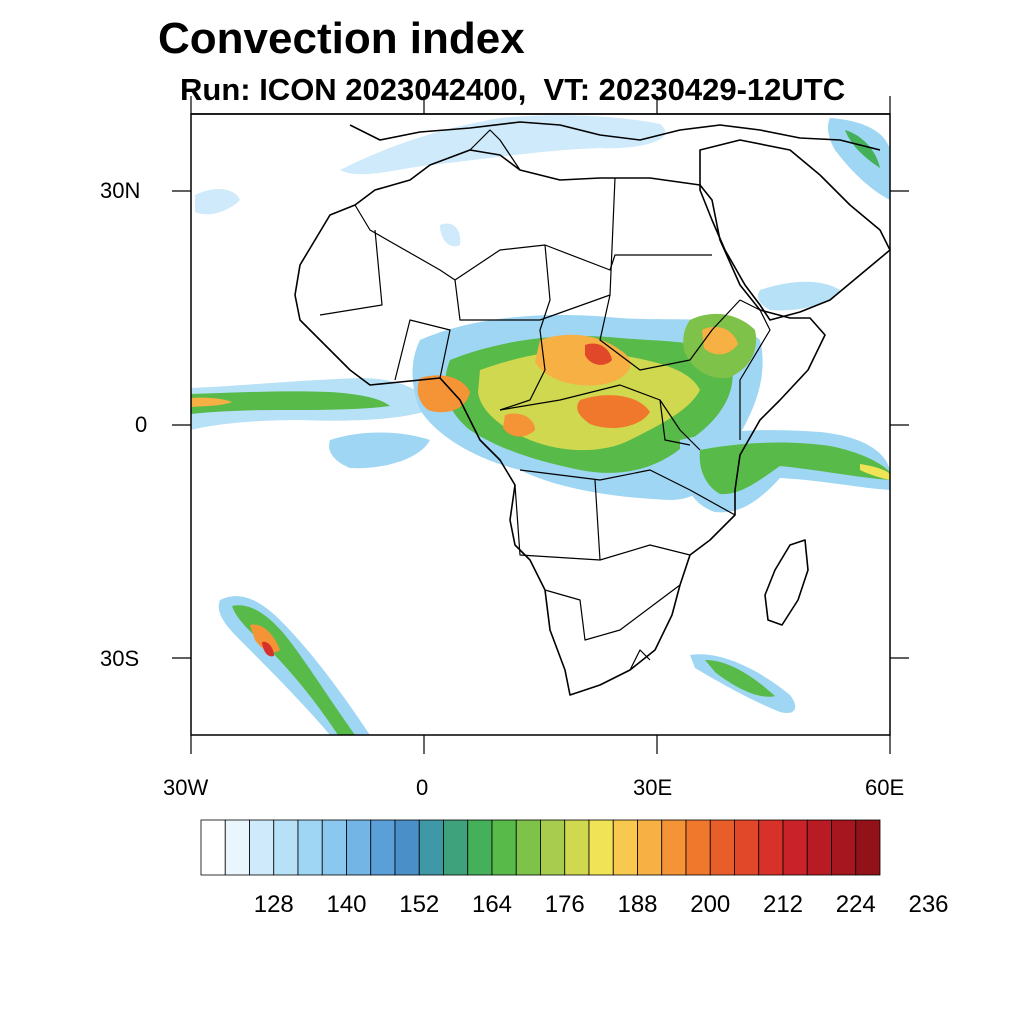 The width and height of the screenshot is (1024, 1024). I want to click on field-central-africa-orange, so click(583, 360).